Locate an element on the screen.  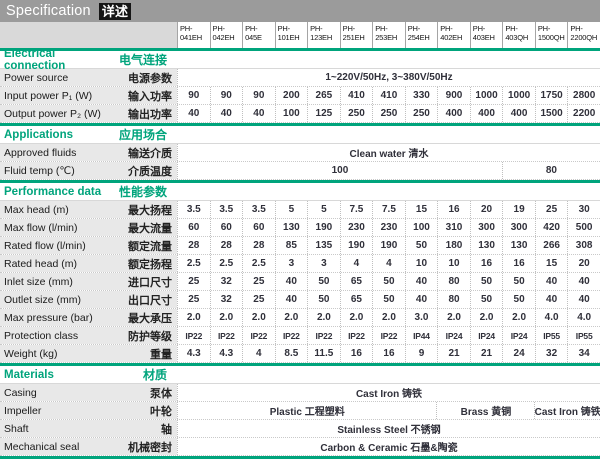
row-cells: 28 28 28 85 135 190 190 50 180 130 130 266 308 is located at coordinates (388, 245).